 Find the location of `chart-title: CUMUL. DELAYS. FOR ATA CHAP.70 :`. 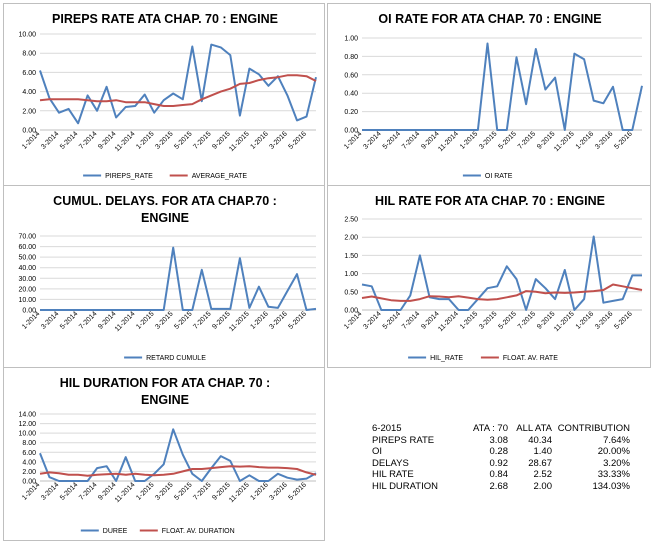

chart-title: CUMUL. DELAYS. FOR ATA CHAP.70 : is located at coordinates (165, 201).